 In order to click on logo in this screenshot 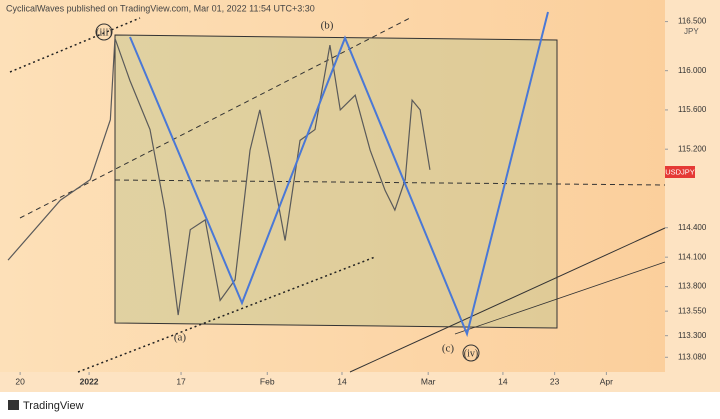, I will do `click(13, 405)`.